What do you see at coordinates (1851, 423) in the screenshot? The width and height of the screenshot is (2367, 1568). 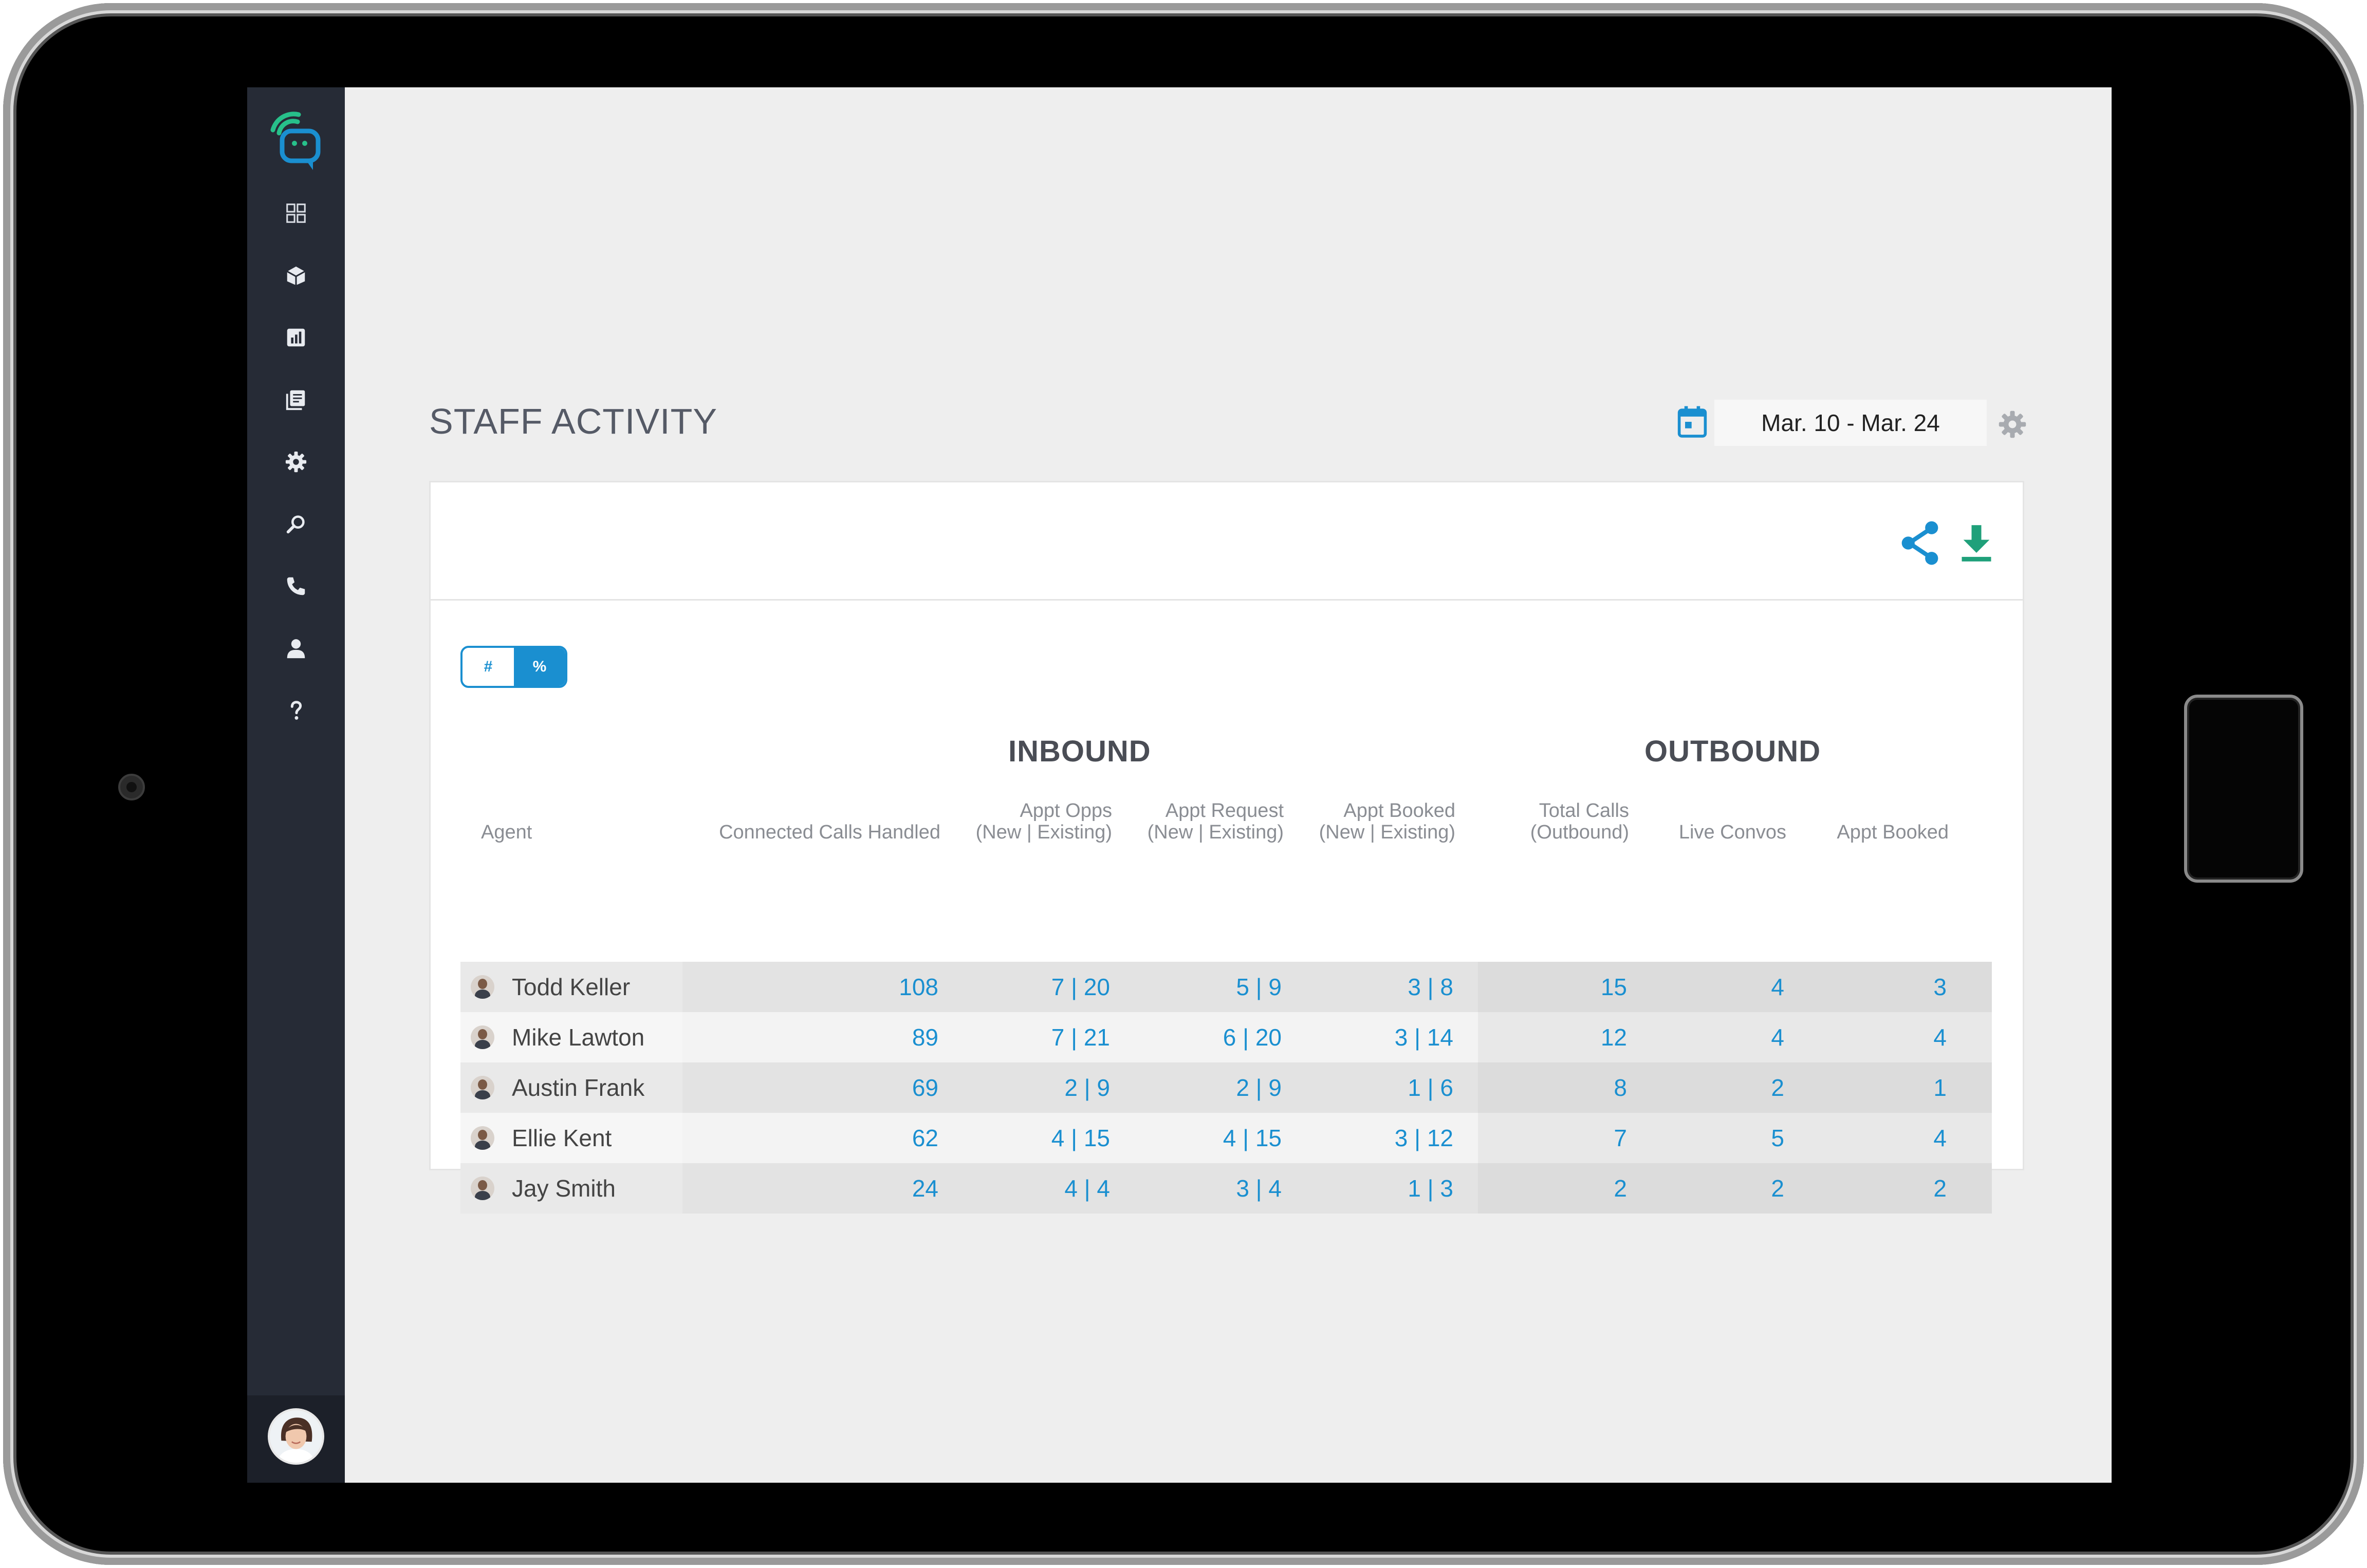 I see `date-range-picker: Mar. 10 - Mar. 24` at bounding box center [1851, 423].